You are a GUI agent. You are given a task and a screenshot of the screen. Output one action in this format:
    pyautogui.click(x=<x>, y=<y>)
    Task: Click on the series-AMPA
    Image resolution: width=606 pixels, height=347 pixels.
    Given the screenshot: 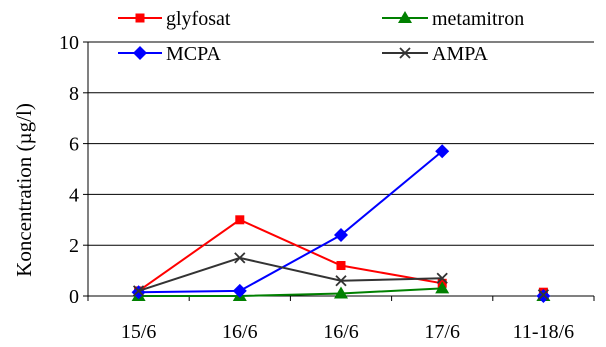 What is the action you would take?
    pyautogui.click(x=341, y=276)
    